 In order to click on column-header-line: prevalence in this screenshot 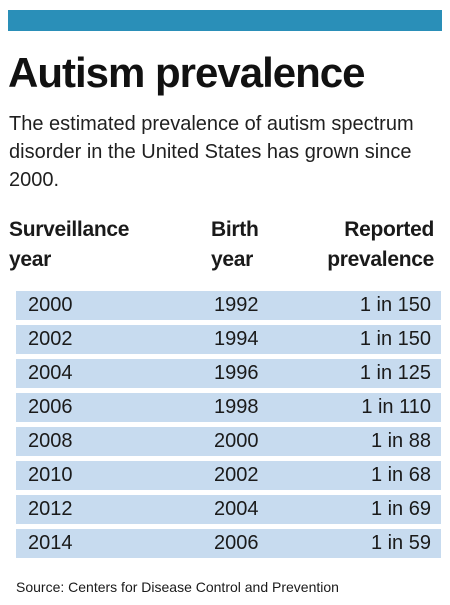, I will do `click(380, 259)`.